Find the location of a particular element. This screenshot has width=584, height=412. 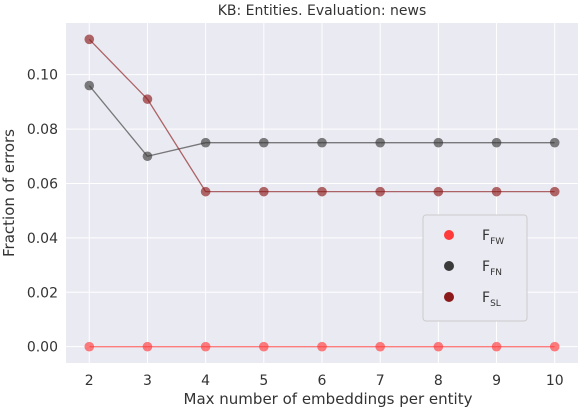

legend-label: FFN is located at coordinates (492, 268).